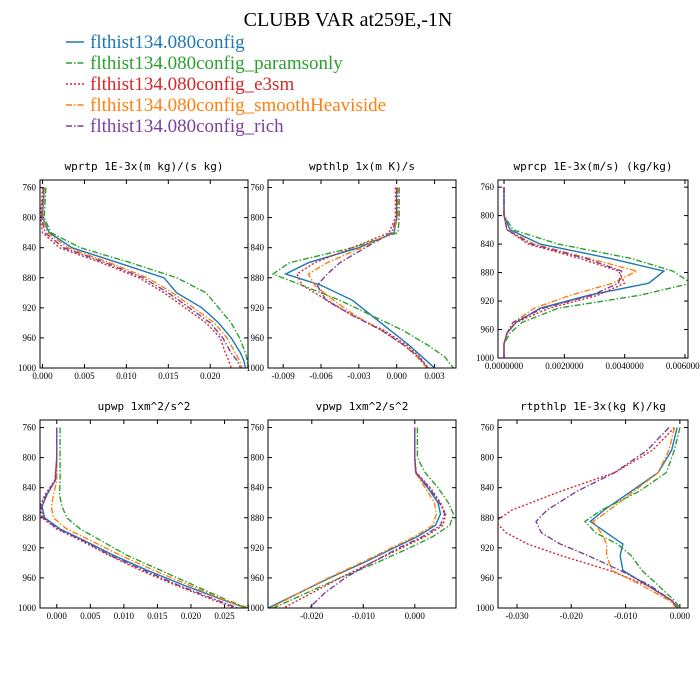  Describe the element at coordinates (144, 166) in the screenshot. I see `panel-title: wprtp 1E-3x(m kg)/(s kg)` at that location.